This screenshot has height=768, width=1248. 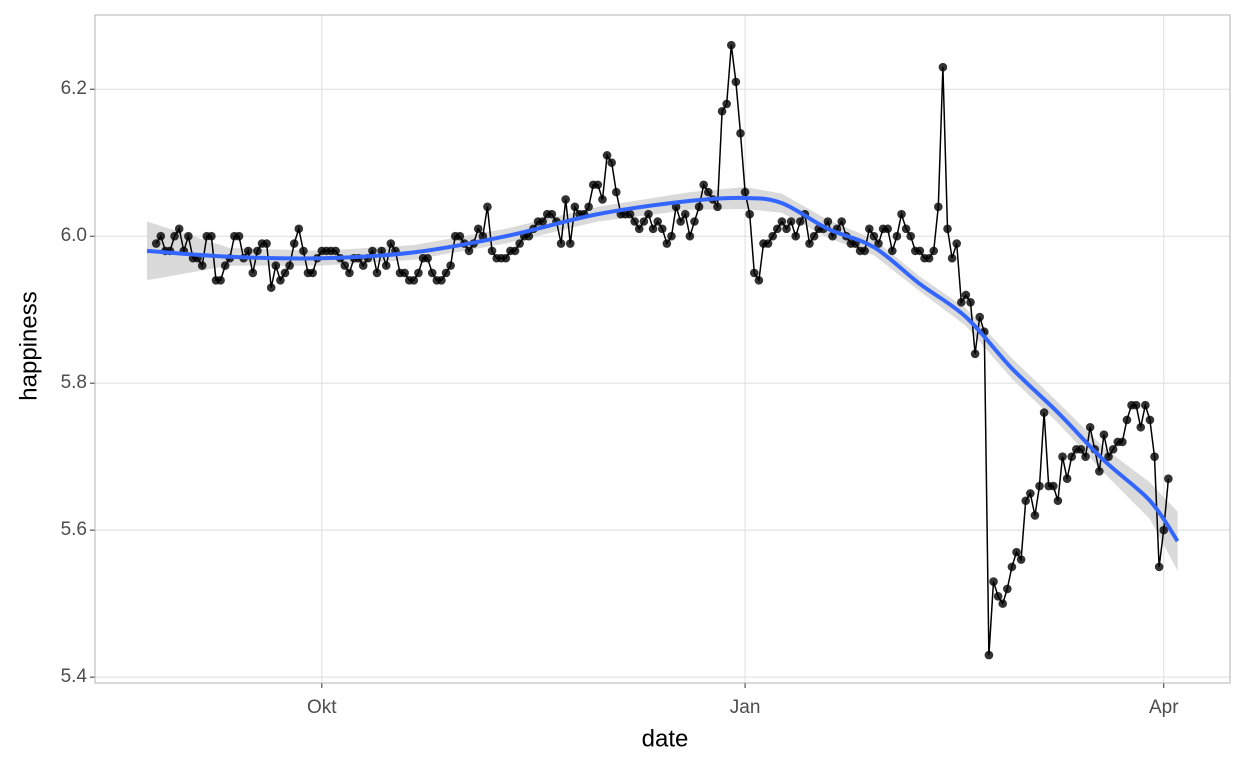 I want to click on x-tick-label: Okt, so click(x=322, y=707).